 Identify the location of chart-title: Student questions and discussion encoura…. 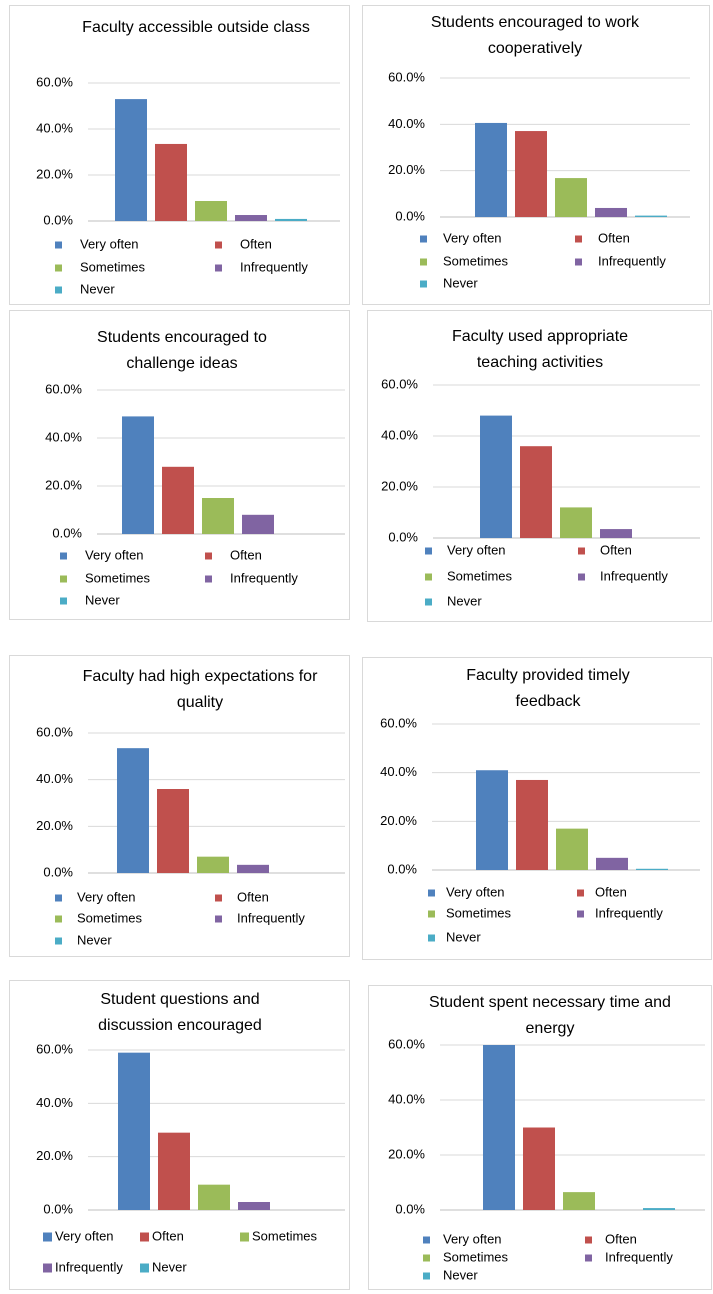
(180, 1012).